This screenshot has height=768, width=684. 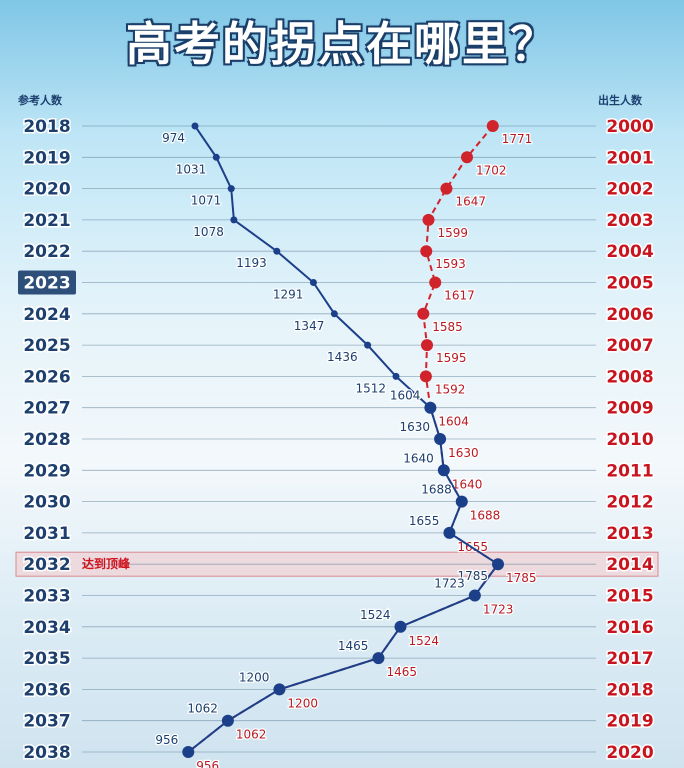 I want to click on left-year-label: 2025, so click(x=46, y=346).